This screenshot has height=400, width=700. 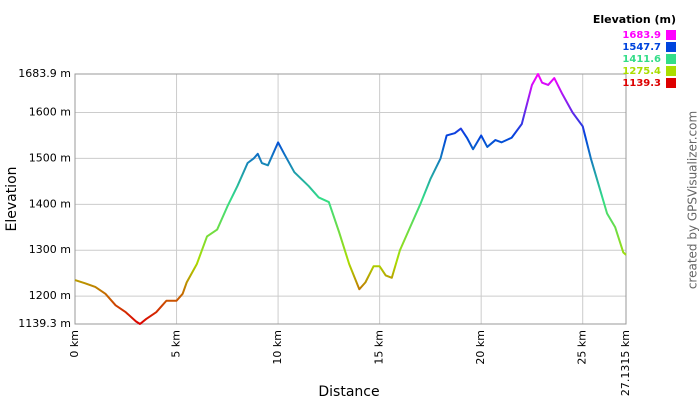 I want to click on y-tick-label: 1139.3 m, so click(x=44, y=323).